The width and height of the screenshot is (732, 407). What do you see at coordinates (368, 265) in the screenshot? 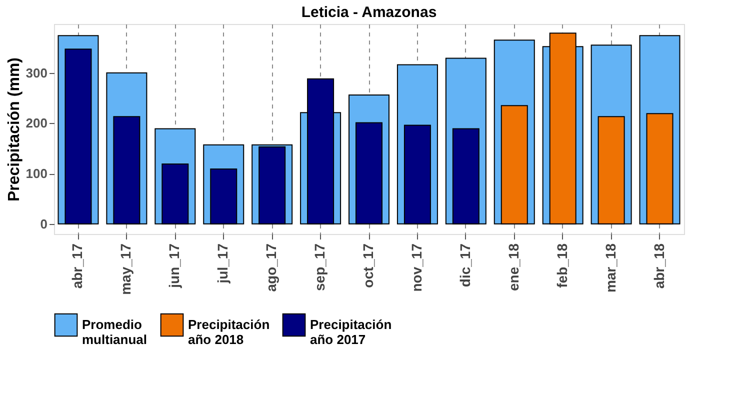
I see `x-tick-label: oct_17` at bounding box center [368, 265].